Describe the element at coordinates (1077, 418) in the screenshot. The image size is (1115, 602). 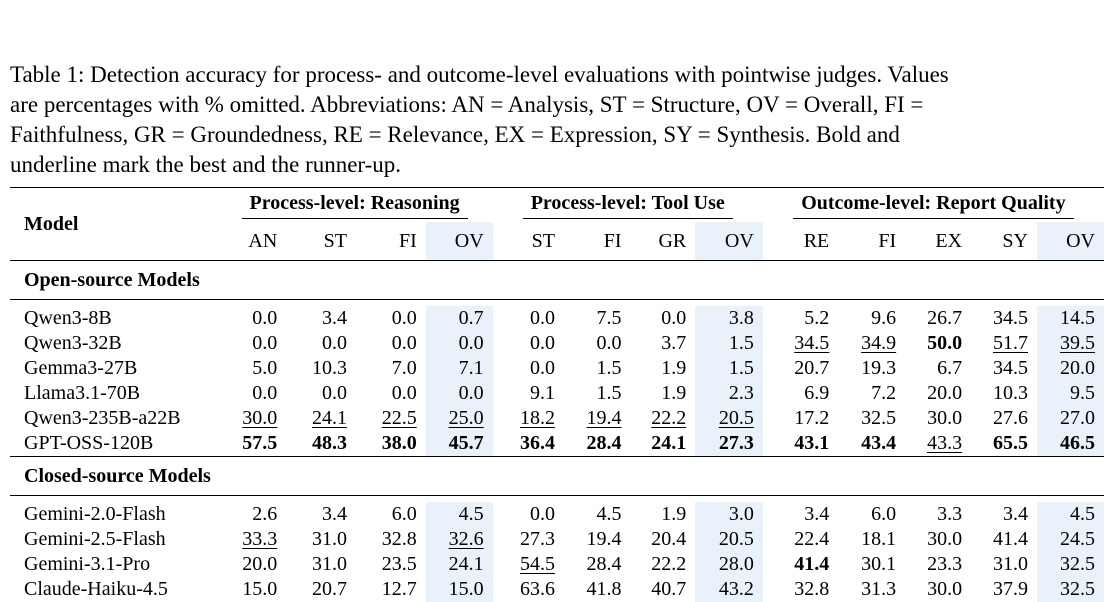
I see `cell-value: 27.0` at that location.